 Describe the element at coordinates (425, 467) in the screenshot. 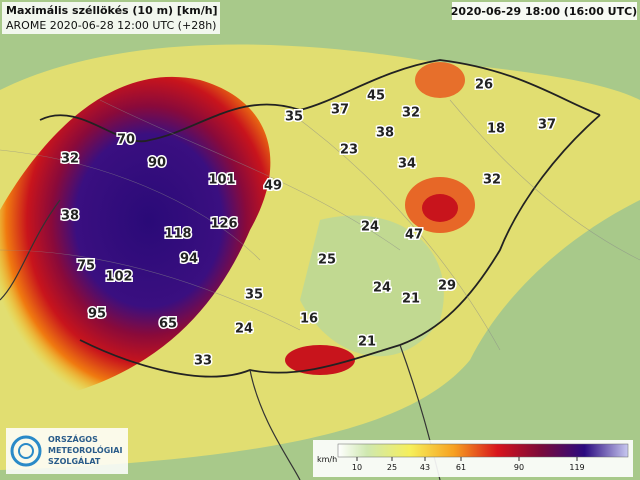

I see `legend-tick-label: 43` at that location.